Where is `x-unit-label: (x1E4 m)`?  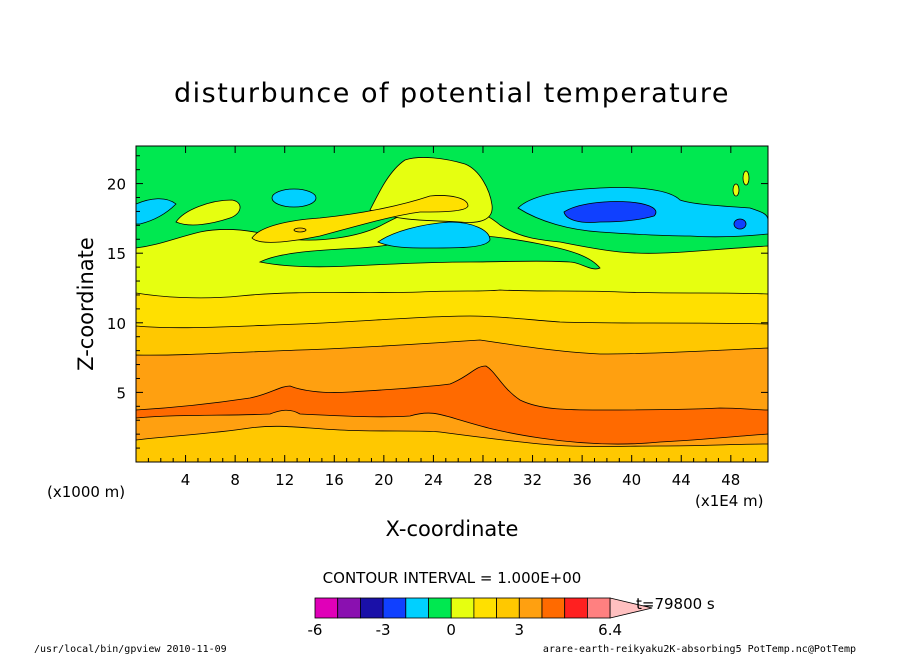 x-unit-label: (x1E4 m) is located at coordinates (729, 501).